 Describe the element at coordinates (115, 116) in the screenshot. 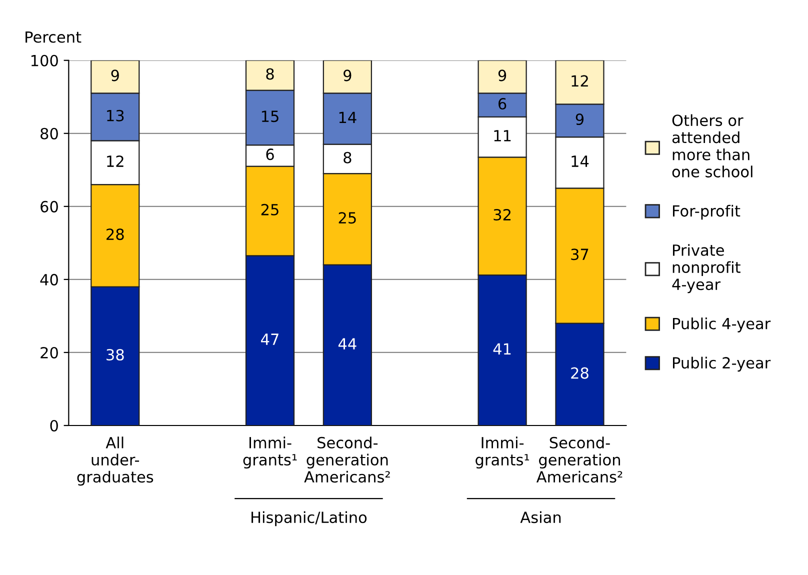

I see `data-label: 13` at that location.